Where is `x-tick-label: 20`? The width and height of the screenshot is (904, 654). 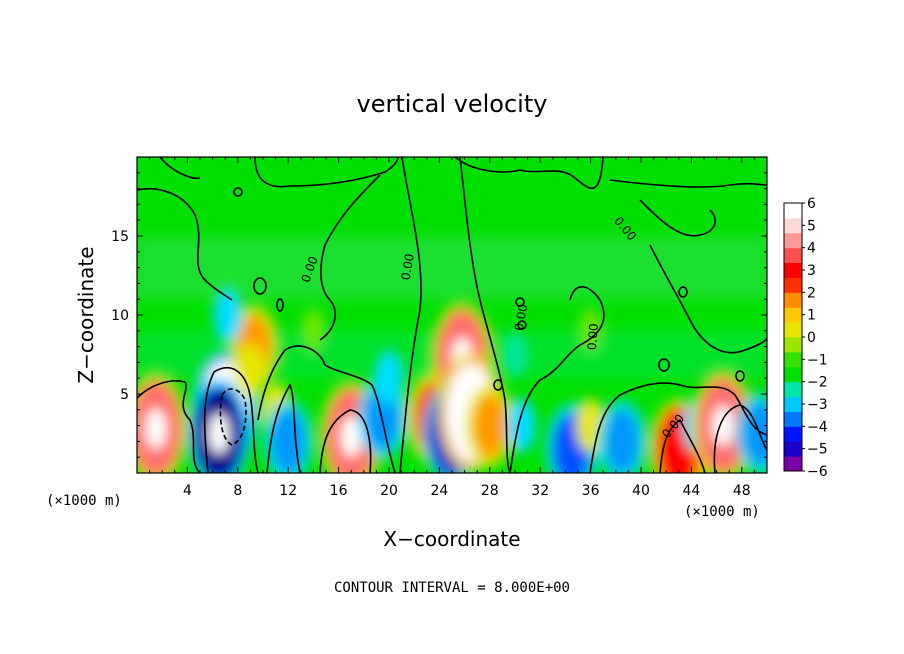
x-tick-label: 20 is located at coordinates (389, 491).